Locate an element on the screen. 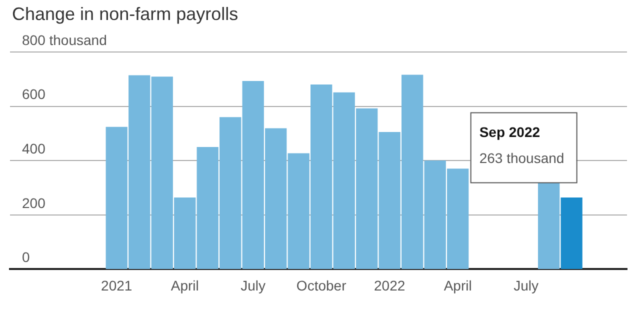  y-tick-label: 600 is located at coordinates (34, 94).